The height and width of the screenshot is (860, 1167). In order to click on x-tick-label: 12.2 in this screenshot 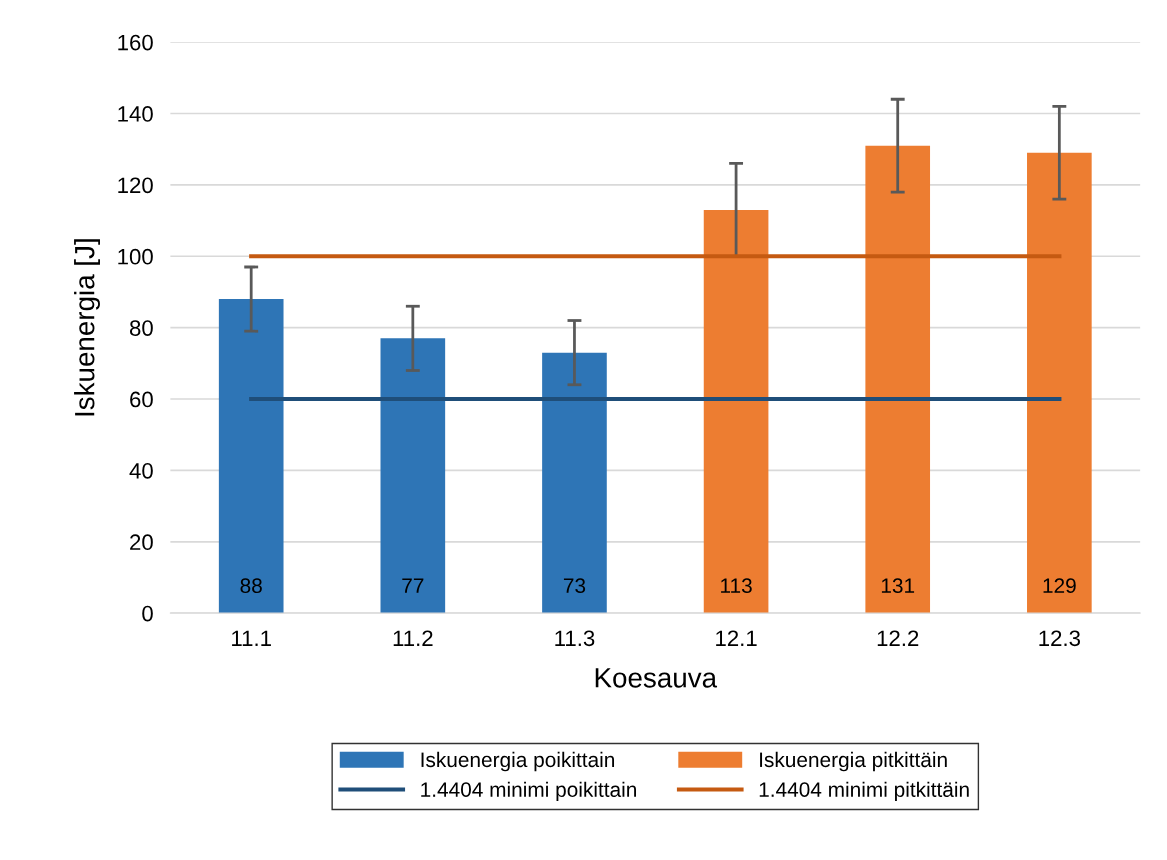, I will do `click(898, 638)`.